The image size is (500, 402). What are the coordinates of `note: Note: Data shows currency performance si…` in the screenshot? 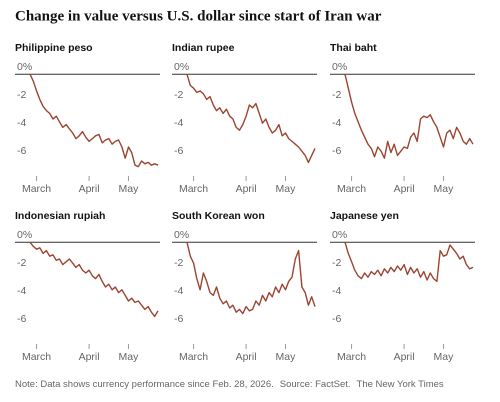 It's located at (144, 384).